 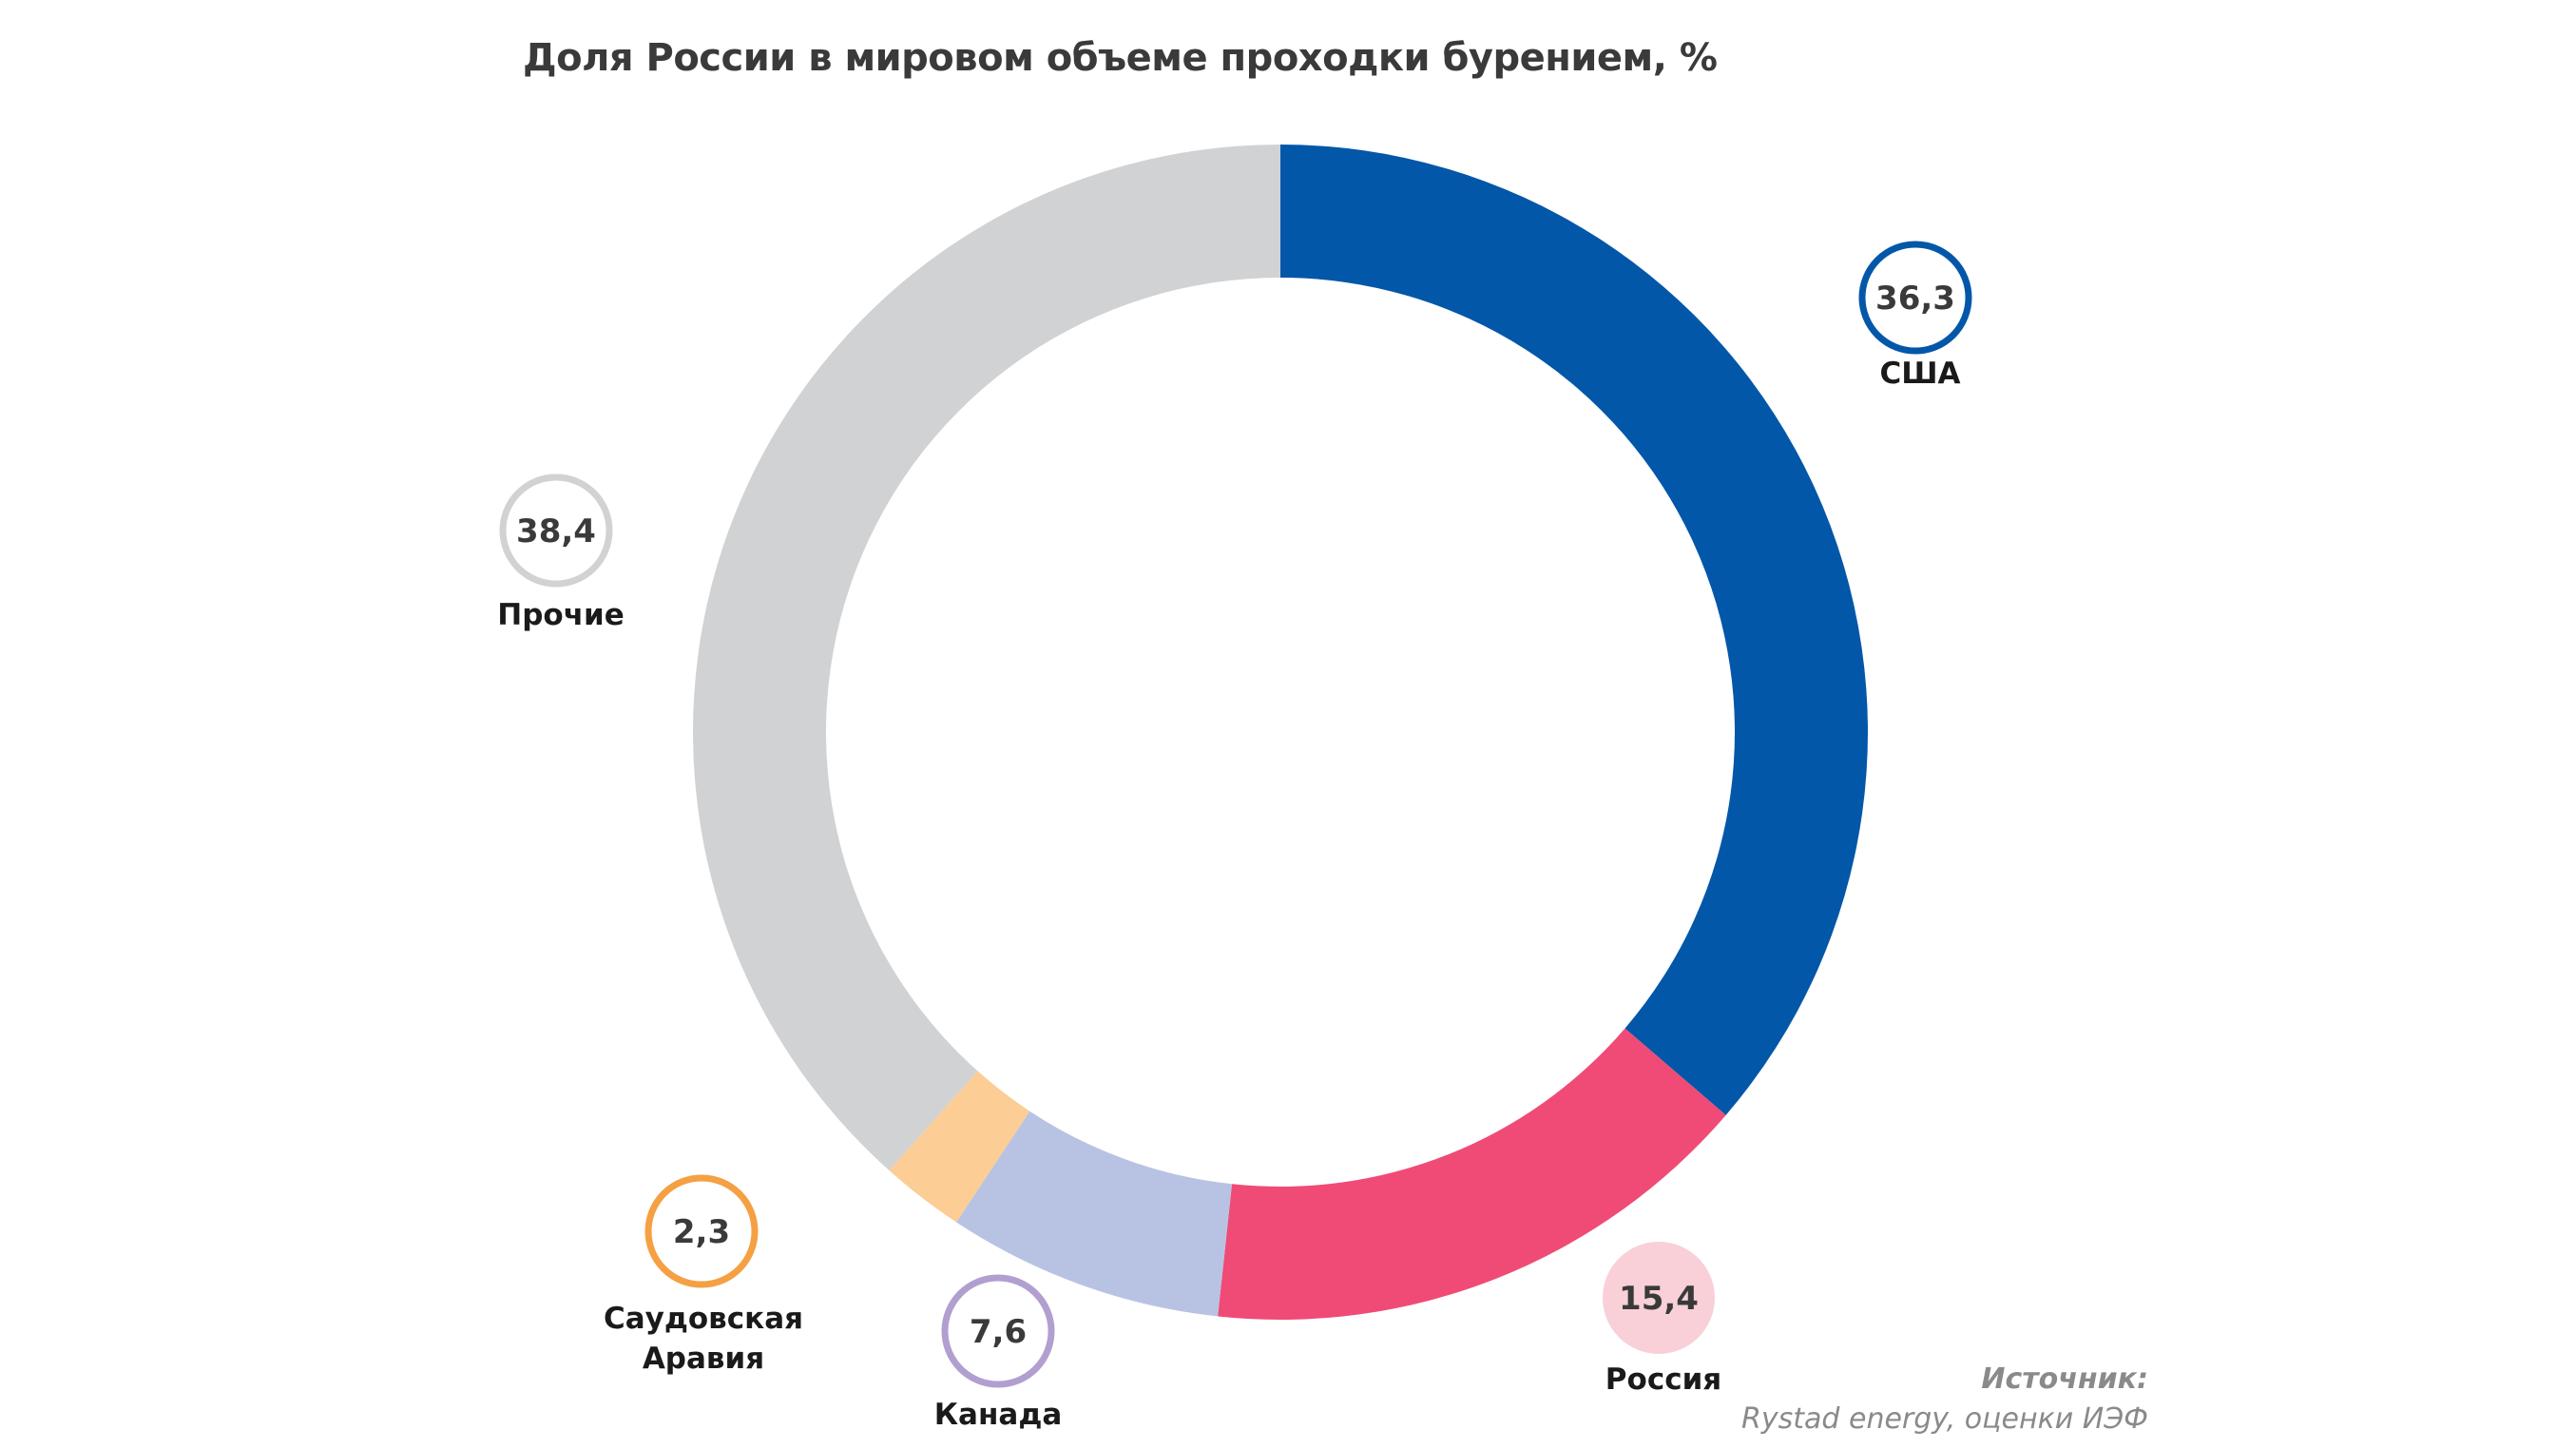 I want to click on badge-value-canada: 7,6, so click(x=999, y=1332).